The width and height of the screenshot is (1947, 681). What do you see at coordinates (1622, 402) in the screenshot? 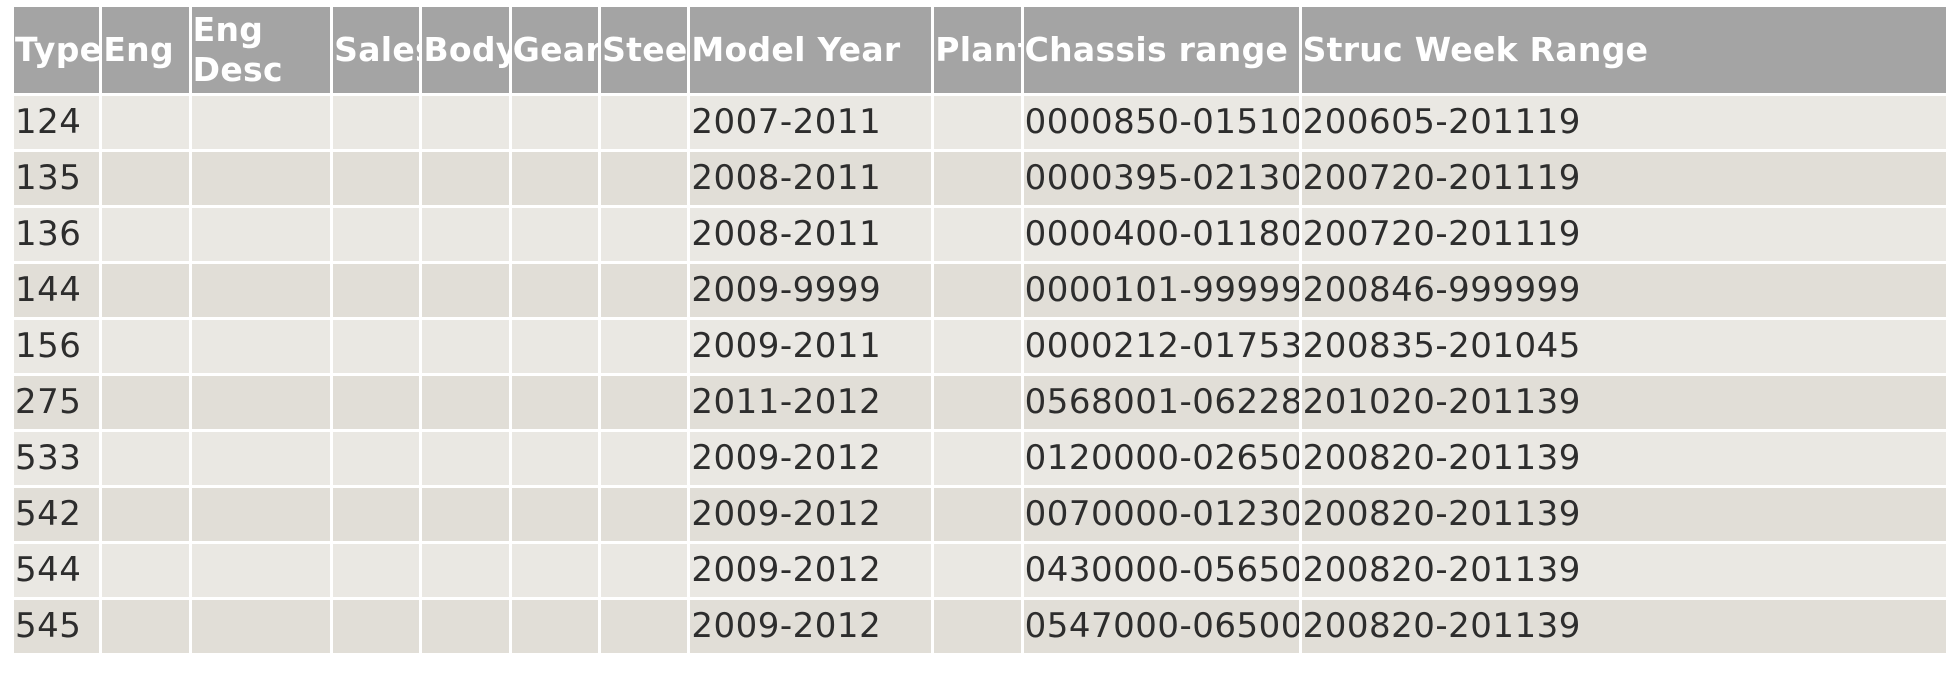
I see `cell-struc-week-range: 201020-201139` at bounding box center [1622, 402].